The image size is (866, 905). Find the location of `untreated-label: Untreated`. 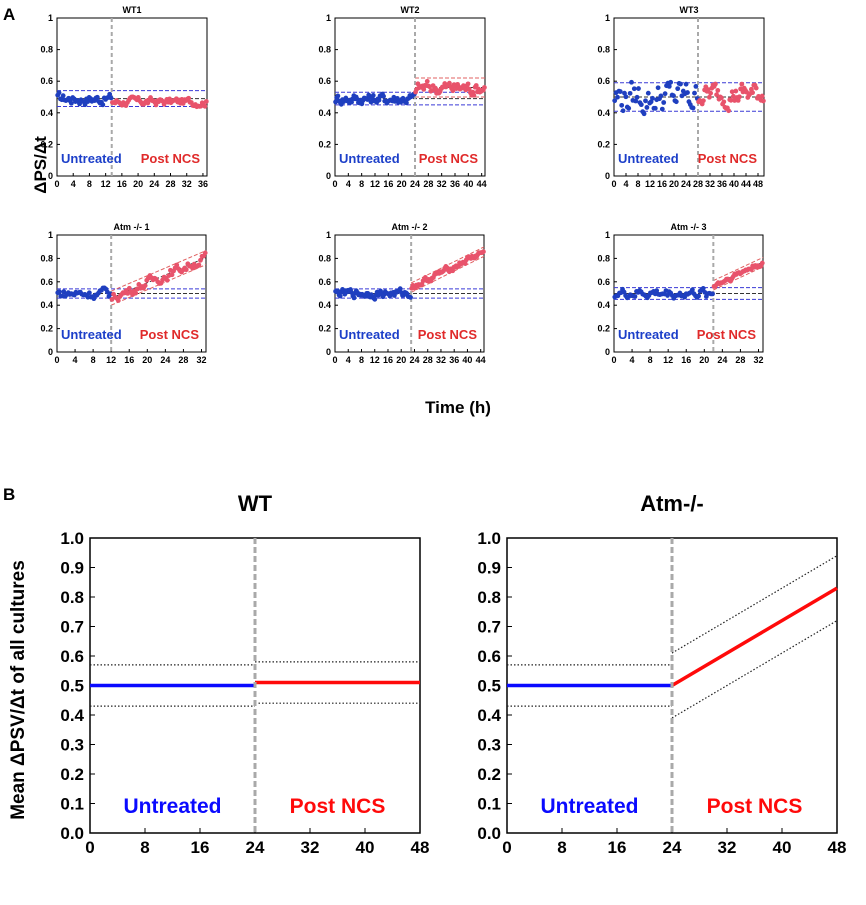

untreated-label: Untreated is located at coordinates (589, 806).